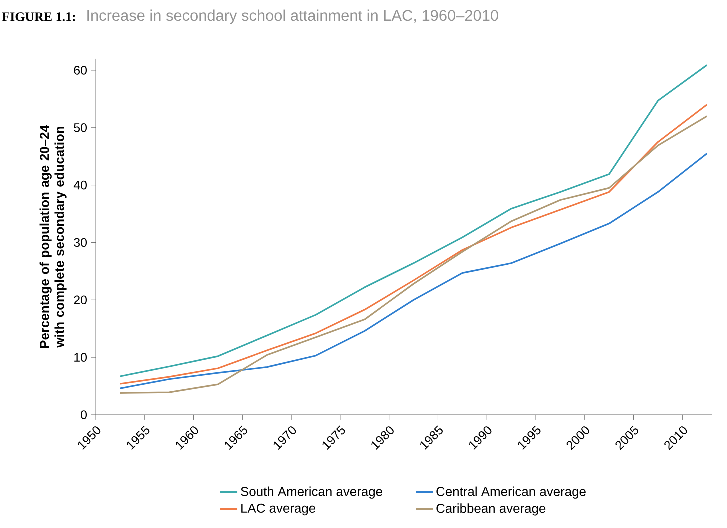 Image resolution: width=727 pixels, height=528 pixels. Describe the element at coordinates (80, 243) in the screenshot. I see `y-tick-label: 30` at that location.